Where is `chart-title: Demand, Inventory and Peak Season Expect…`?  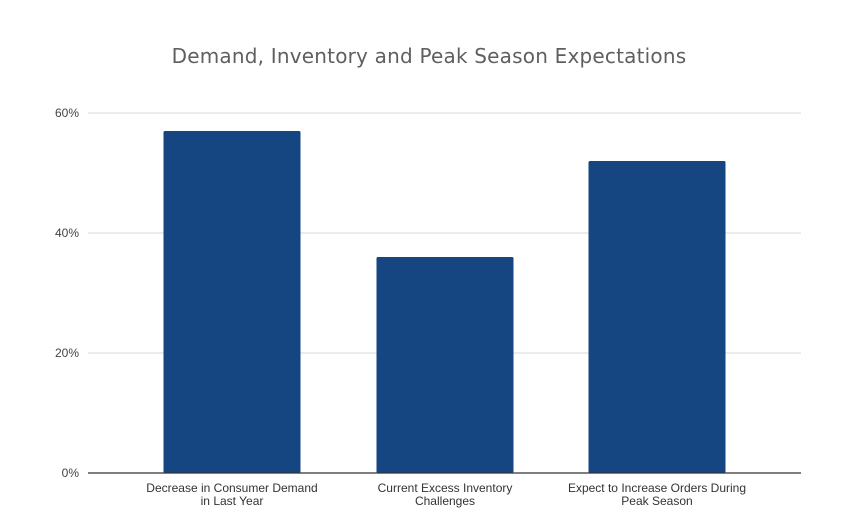
chart-title: Demand, Inventory and Peak Season Expect… is located at coordinates (429, 56).